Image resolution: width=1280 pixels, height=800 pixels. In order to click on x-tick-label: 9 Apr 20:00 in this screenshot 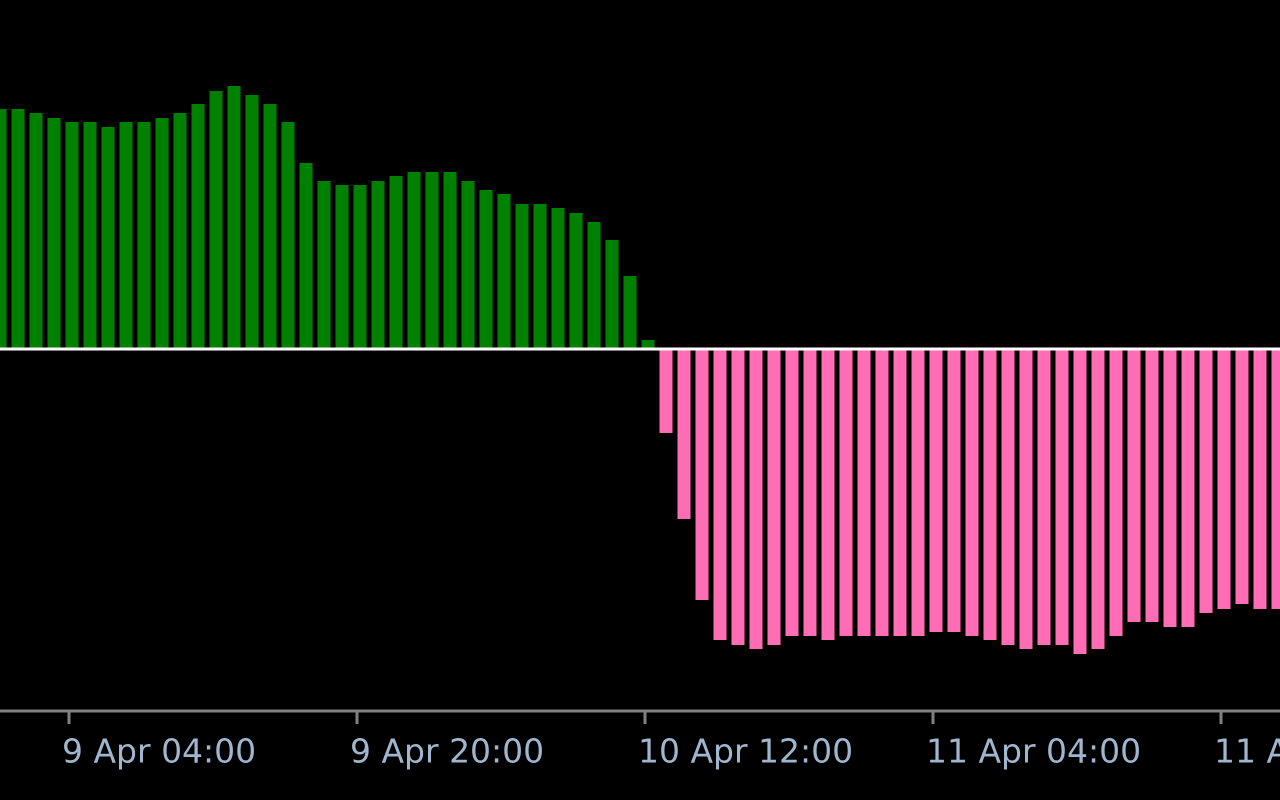, I will do `click(447, 751)`.